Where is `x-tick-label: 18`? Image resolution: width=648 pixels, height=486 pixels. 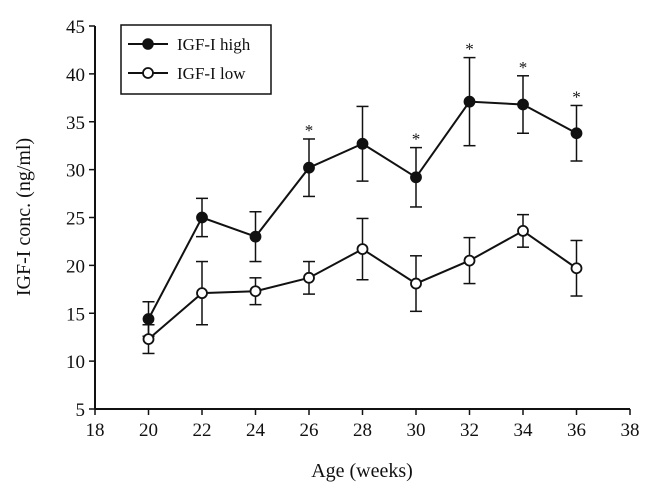
x-tick-label: 18 is located at coordinates (95, 430).